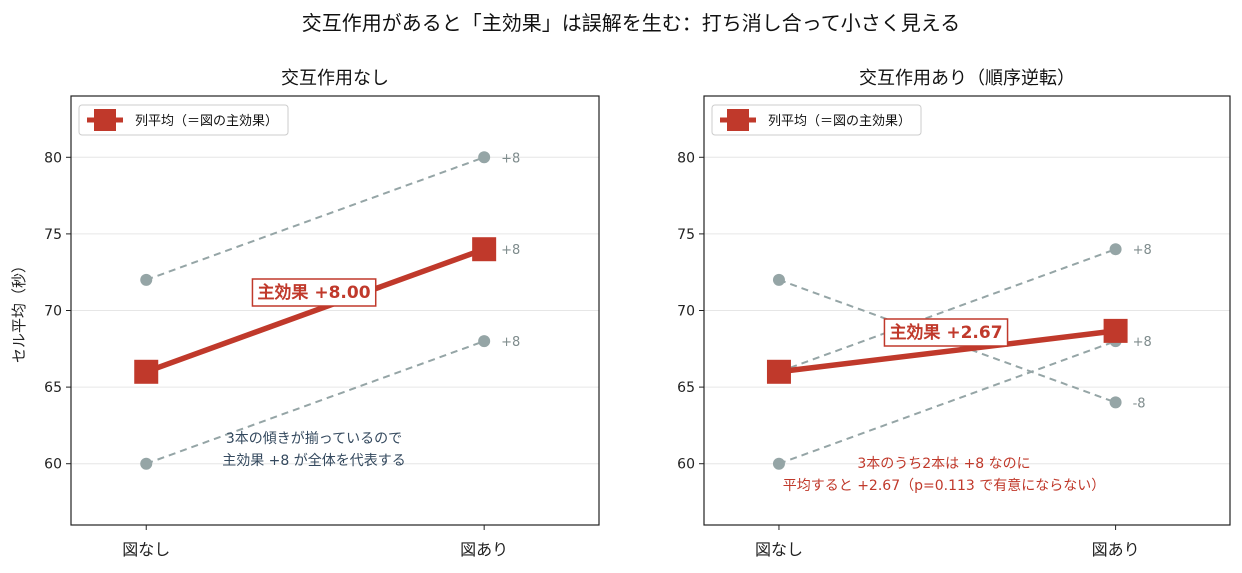 The width and height of the screenshot is (1242, 573). I want to click on effect-annotation: 主効果 +2.67, so click(946, 332).